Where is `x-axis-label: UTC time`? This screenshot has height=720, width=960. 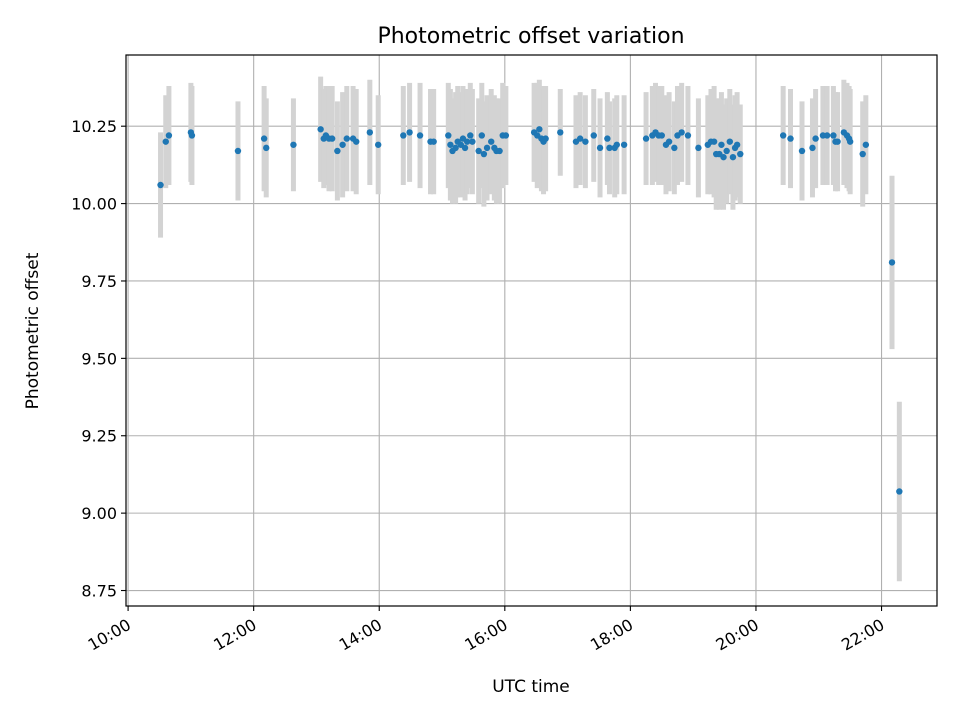
x-axis-label: UTC time is located at coordinates (531, 687).